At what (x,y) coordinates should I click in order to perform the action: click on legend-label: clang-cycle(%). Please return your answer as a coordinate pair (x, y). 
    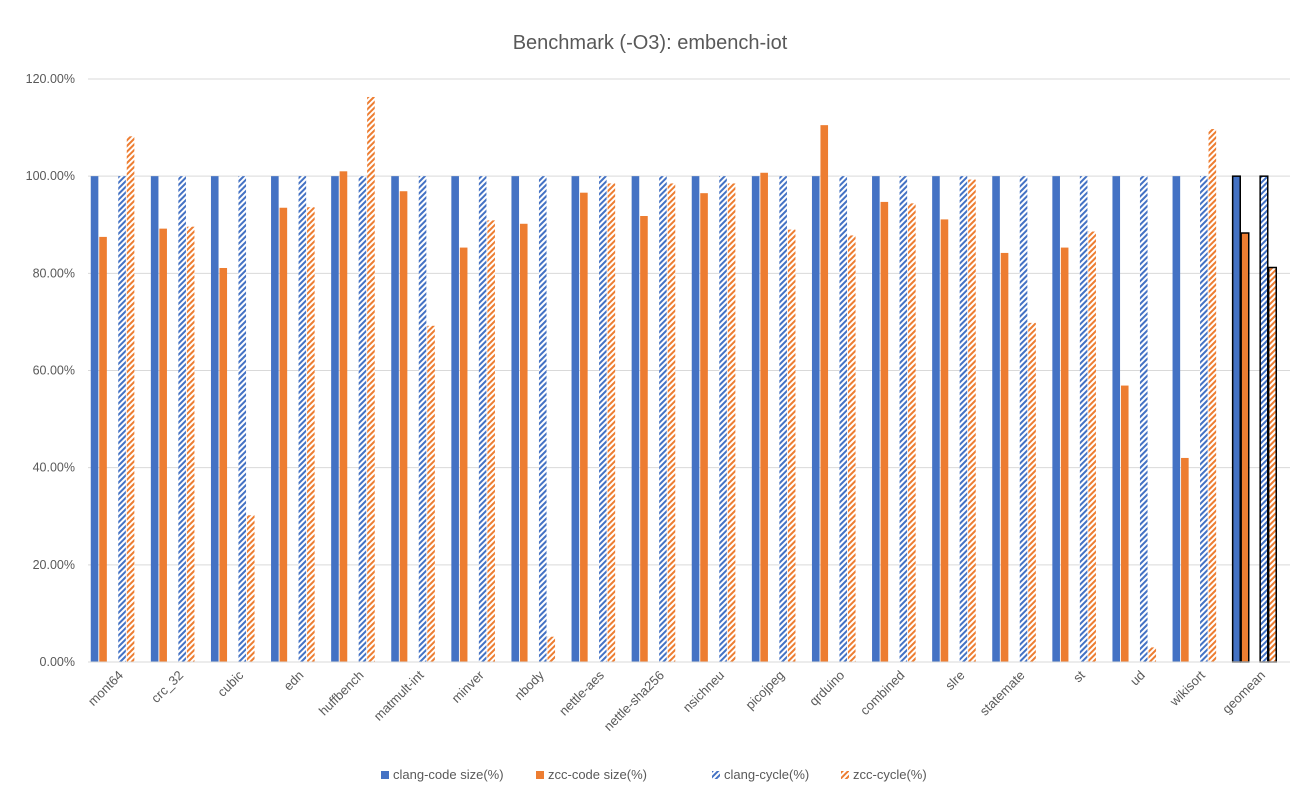
    Looking at the image, I should click on (766, 774).